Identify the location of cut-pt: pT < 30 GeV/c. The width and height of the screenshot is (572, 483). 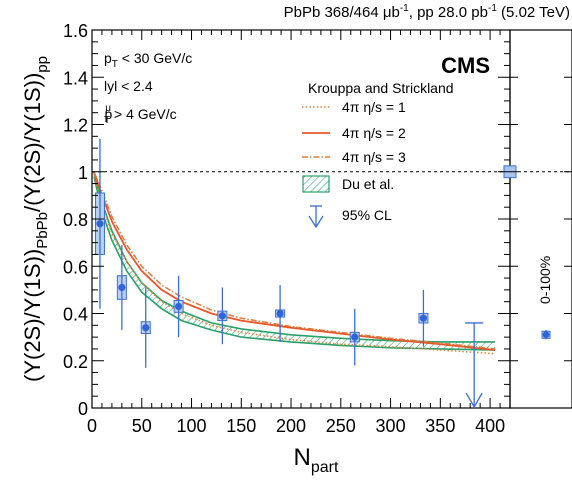
(148, 60).